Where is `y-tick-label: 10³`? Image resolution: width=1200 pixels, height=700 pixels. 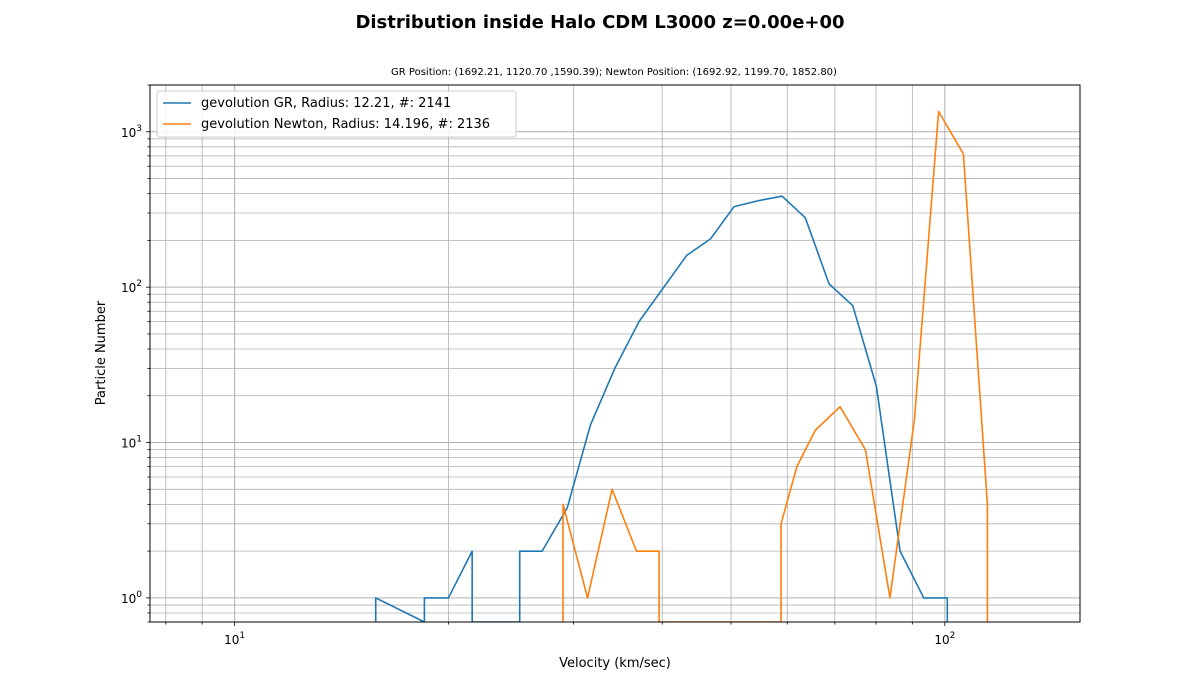 y-tick-label: 10³ is located at coordinates (131, 132).